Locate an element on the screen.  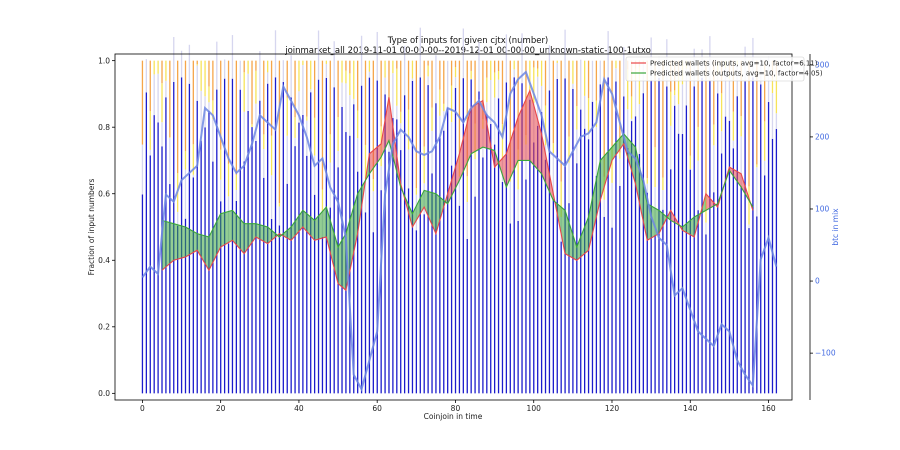
bar-70-blue is located at coordinates (416, 312).